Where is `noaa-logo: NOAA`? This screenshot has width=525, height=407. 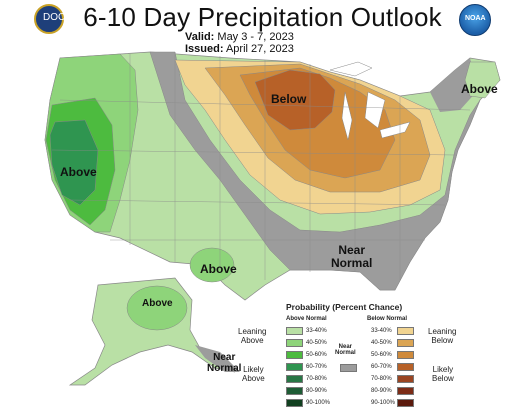 noaa-logo: NOAA is located at coordinates (475, 20).